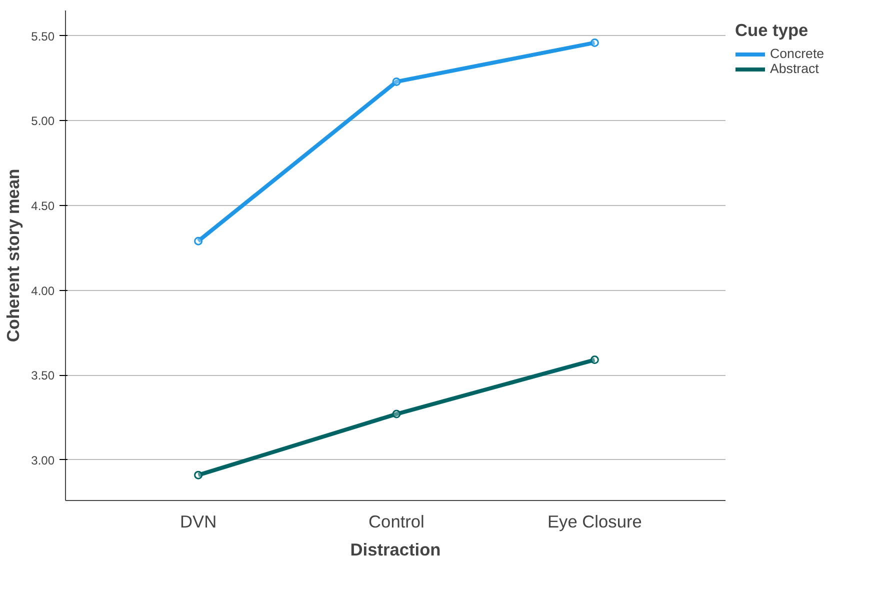 Image resolution: width=893 pixels, height=616 pixels. I want to click on y-tick-label: 5.00, so click(43, 121).